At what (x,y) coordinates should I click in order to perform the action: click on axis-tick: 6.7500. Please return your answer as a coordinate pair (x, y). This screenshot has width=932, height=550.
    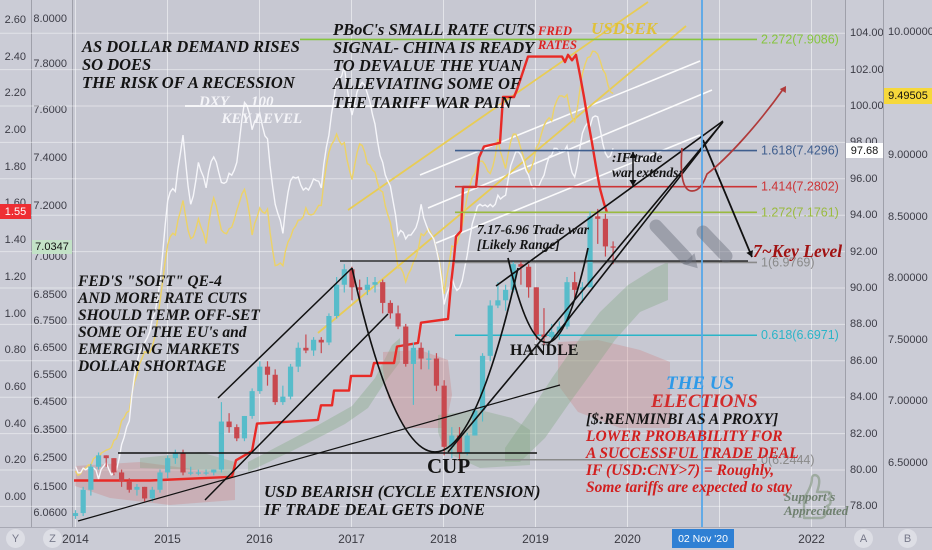
    Looking at the image, I should click on (50, 321).